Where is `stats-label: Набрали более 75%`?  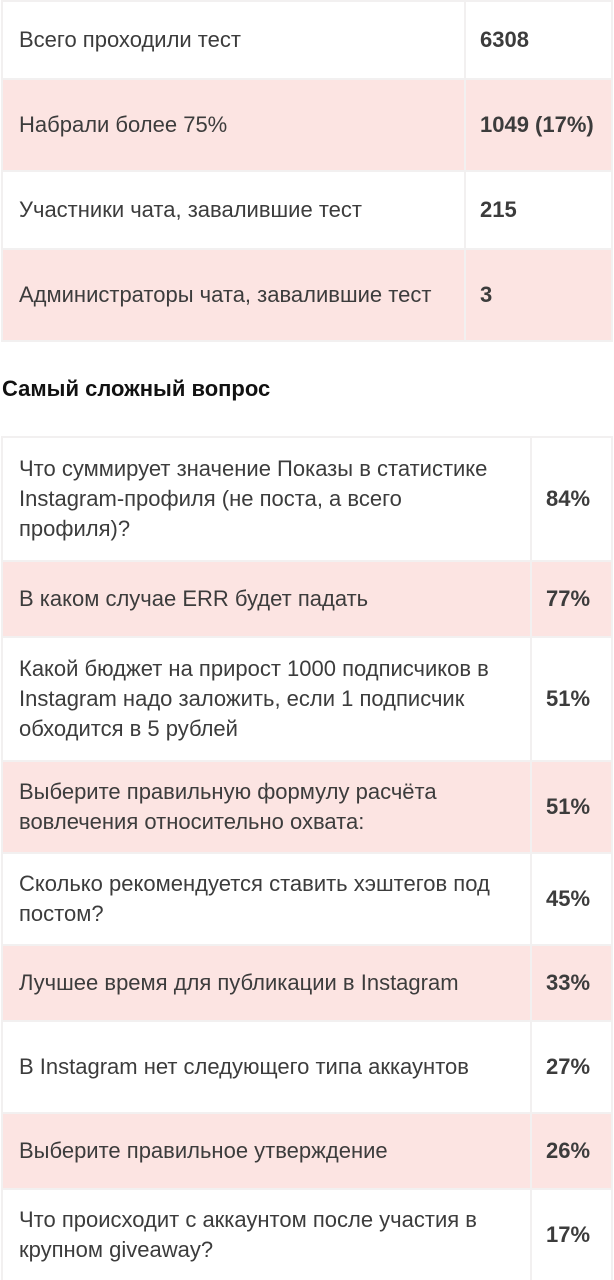
stats-label: Набрали более 75% is located at coordinates (233, 125).